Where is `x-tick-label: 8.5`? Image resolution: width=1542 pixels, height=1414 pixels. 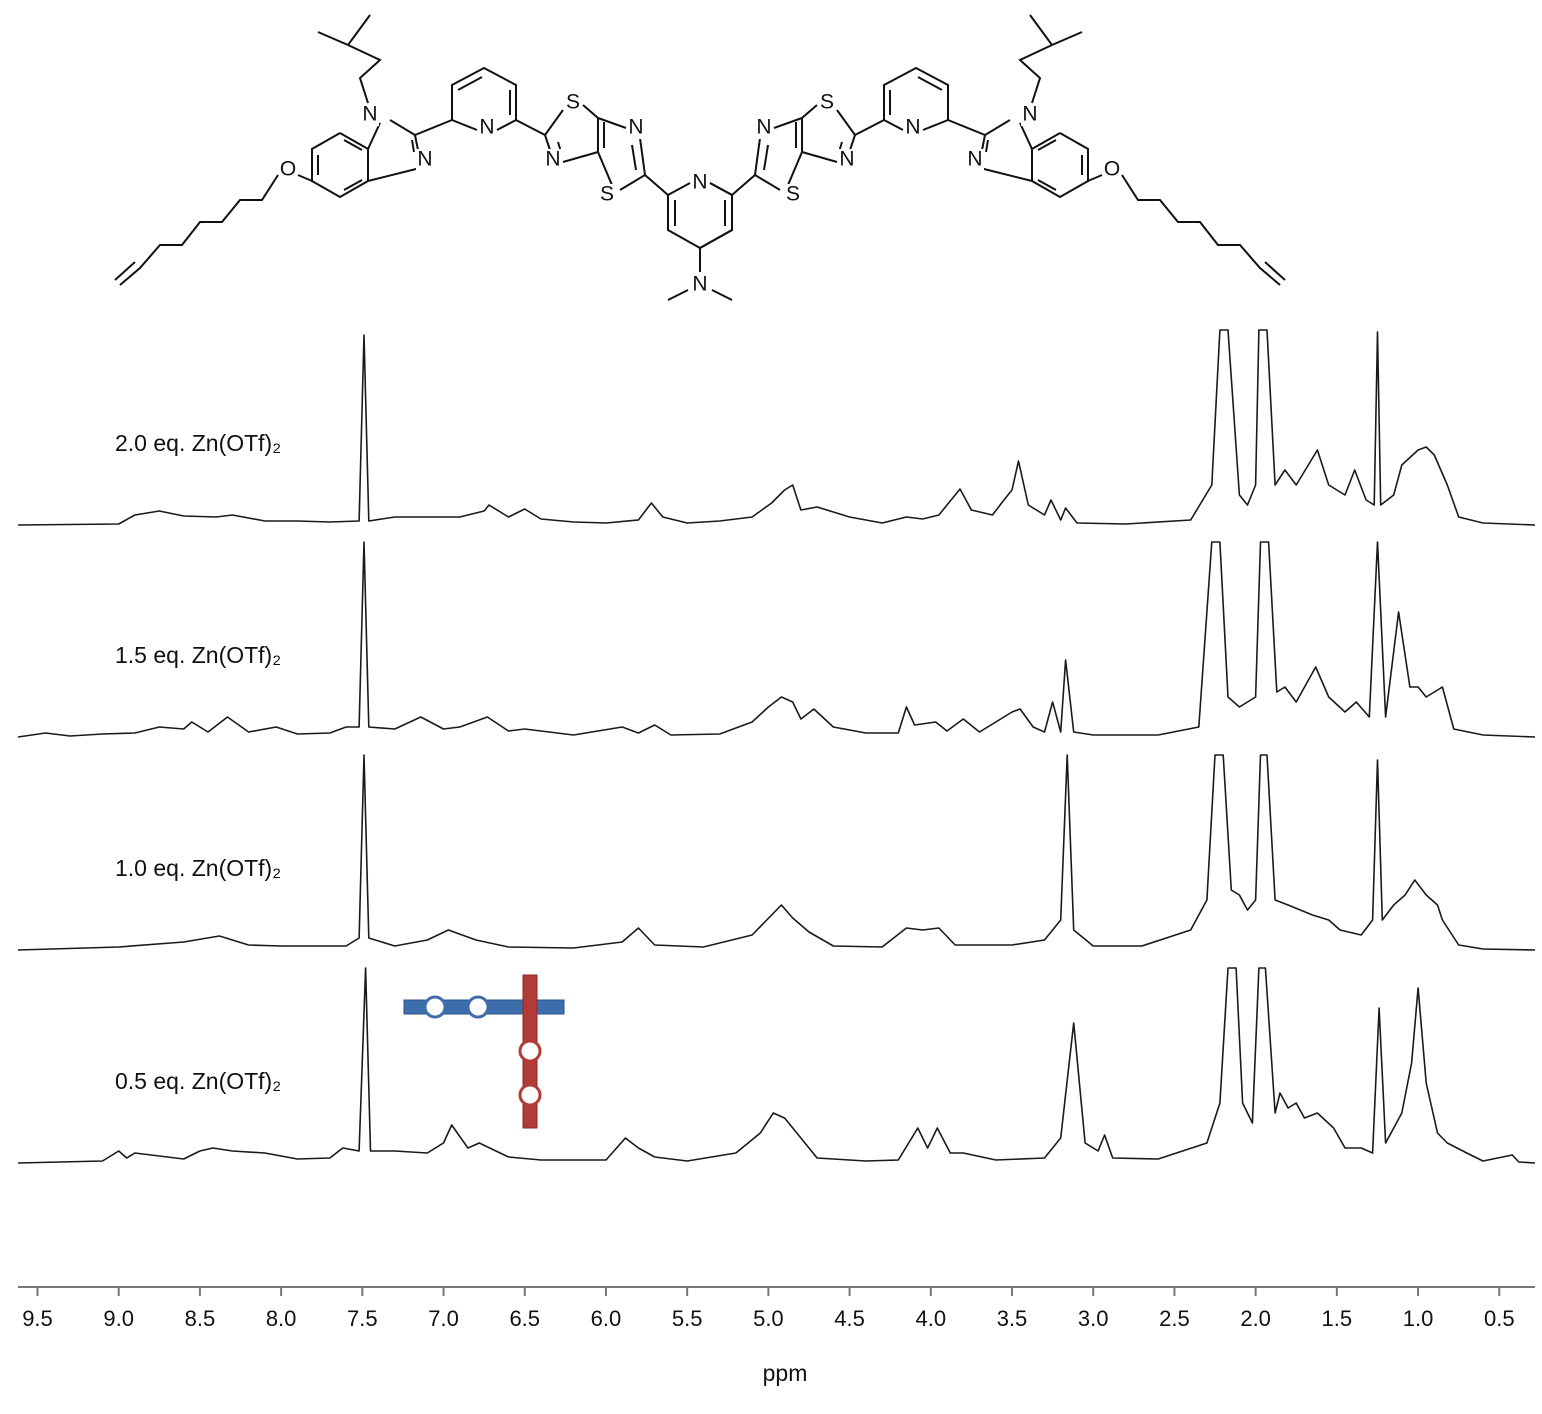
x-tick-label: 8.5 is located at coordinates (200, 1318).